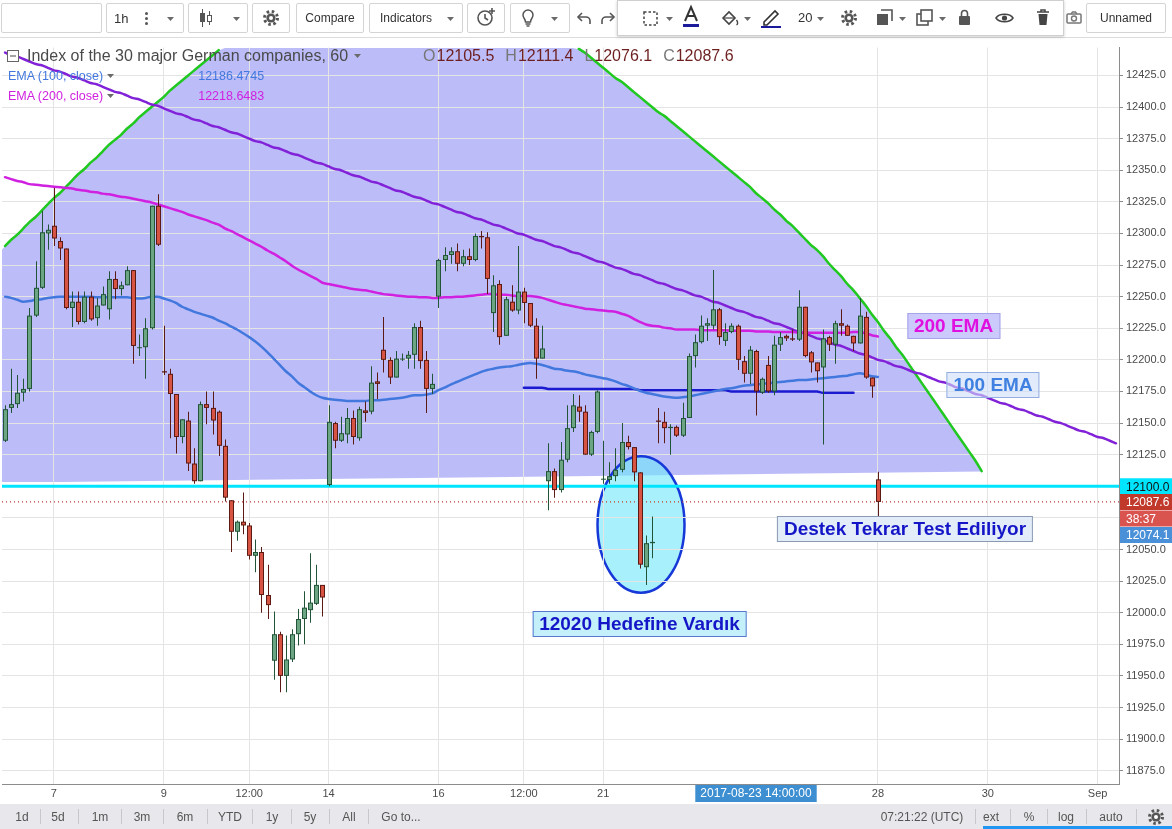 The image size is (1172, 829). I want to click on y-tick-label: 11925.0, so click(1145, 706).